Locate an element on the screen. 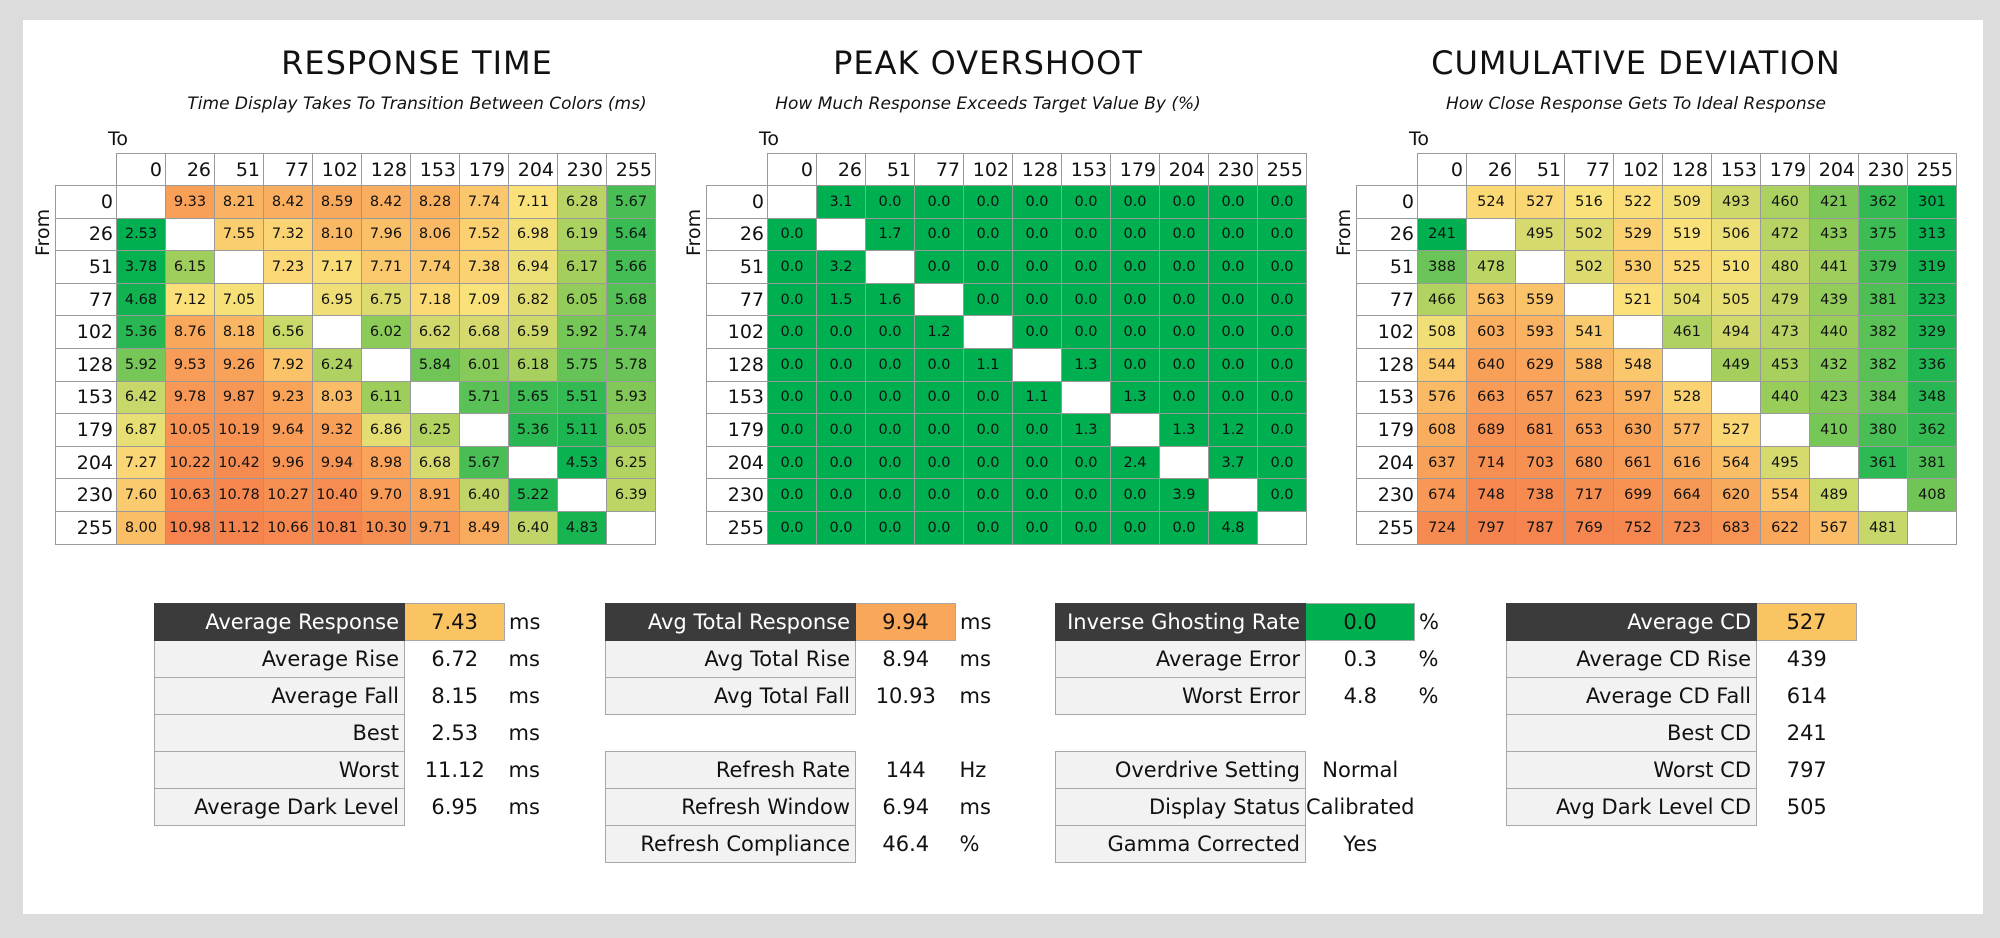 The width and height of the screenshot is (2000, 938). stat-value: 241 is located at coordinates (1806, 733).